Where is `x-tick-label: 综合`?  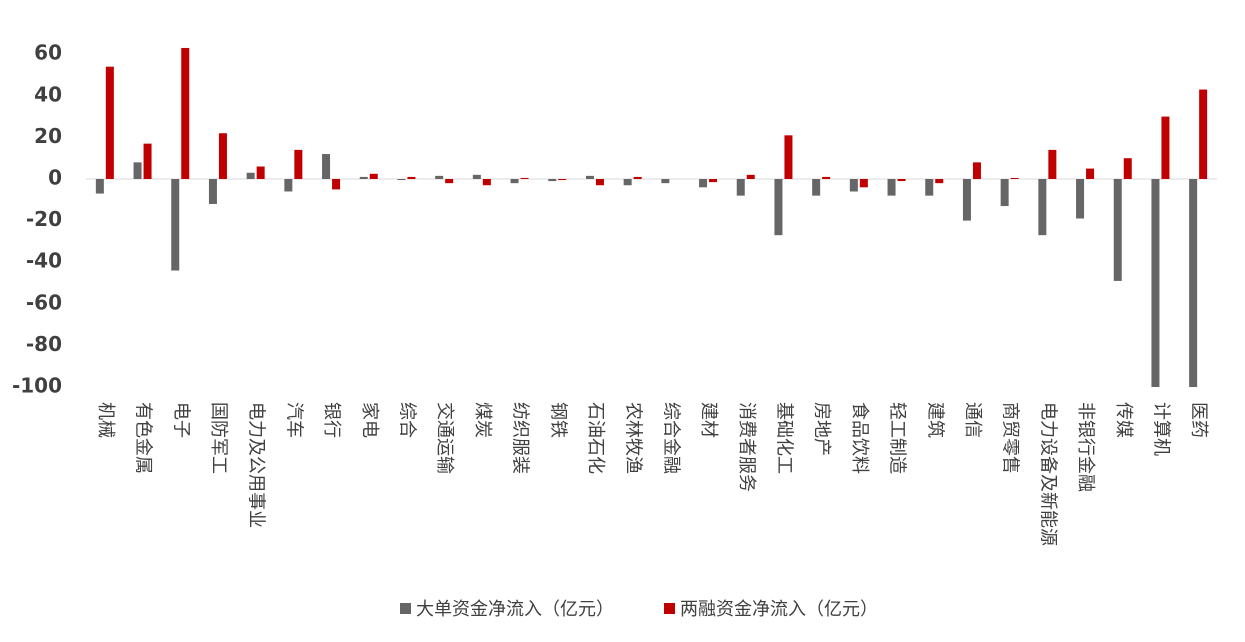 x-tick-label: 综合 is located at coordinates (406, 420).